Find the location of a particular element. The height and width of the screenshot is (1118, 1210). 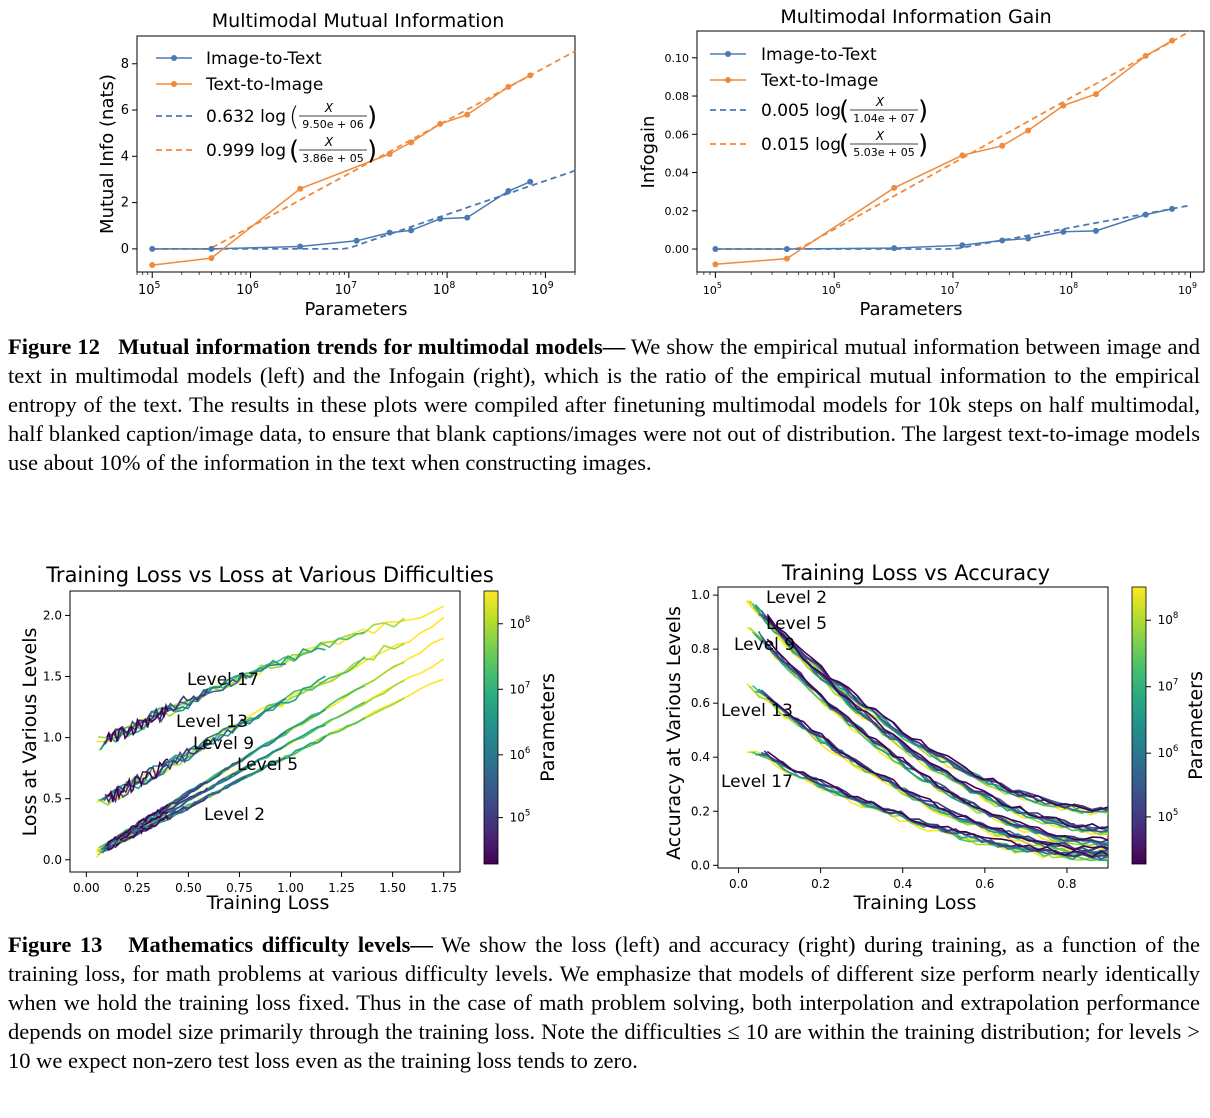

f13l-xtick-label: 0.50 is located at coordinates (188, 888).